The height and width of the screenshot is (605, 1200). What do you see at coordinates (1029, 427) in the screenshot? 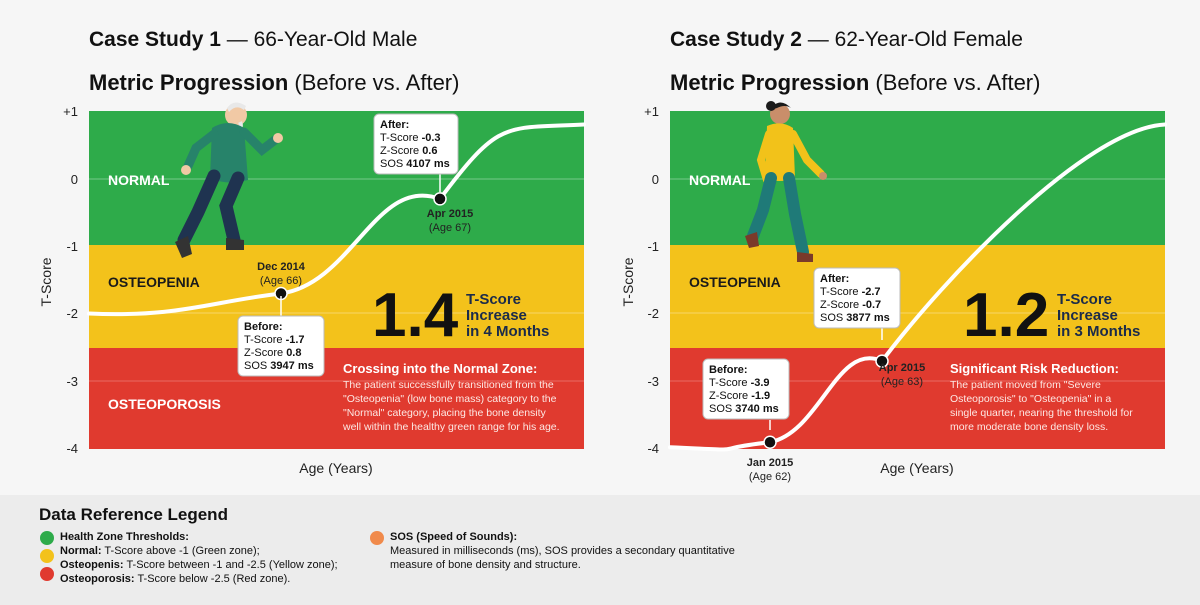
I see `desc-line: more moderate bone density loss.` at bounding box center [1029, 427].